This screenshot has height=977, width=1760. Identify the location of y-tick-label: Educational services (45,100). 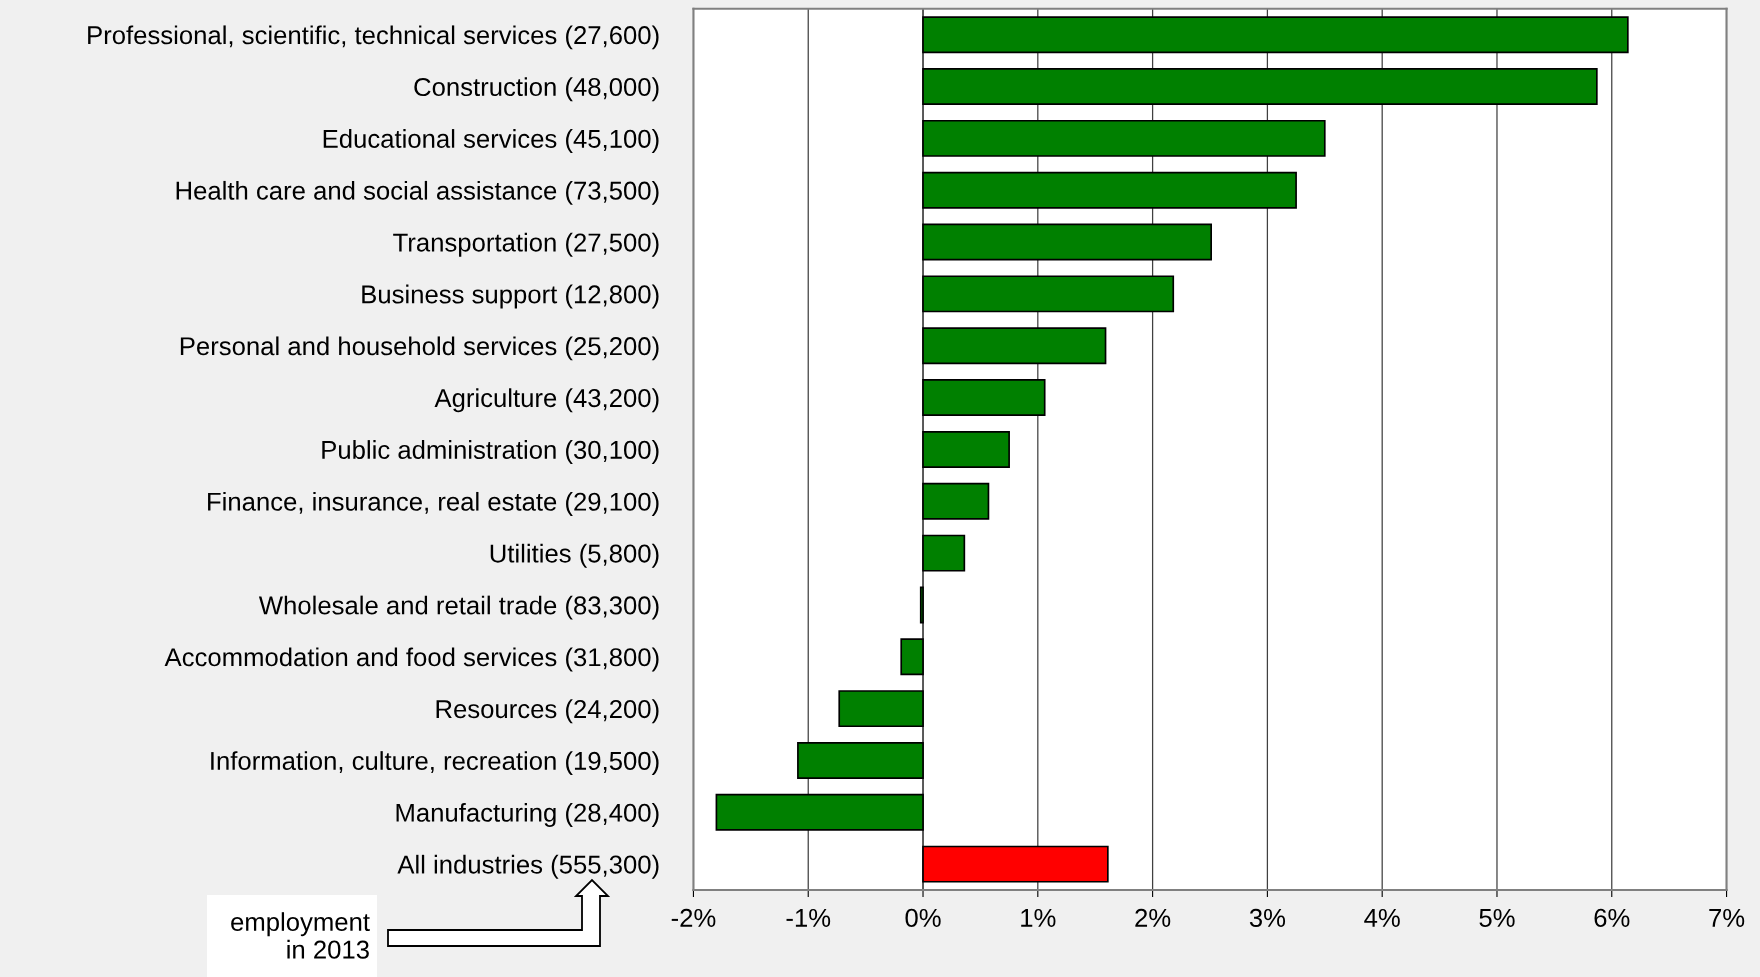
(491, 141).